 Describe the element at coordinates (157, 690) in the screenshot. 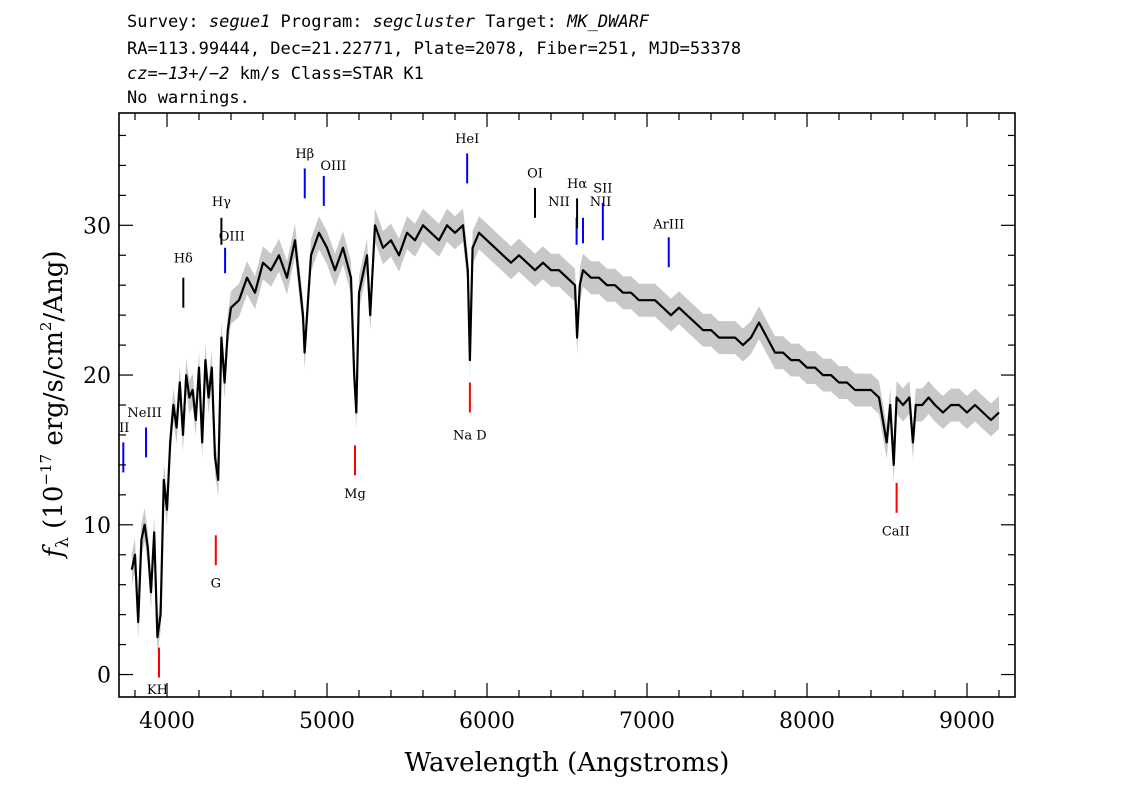

I see `line-marker-label: KH` at that location.